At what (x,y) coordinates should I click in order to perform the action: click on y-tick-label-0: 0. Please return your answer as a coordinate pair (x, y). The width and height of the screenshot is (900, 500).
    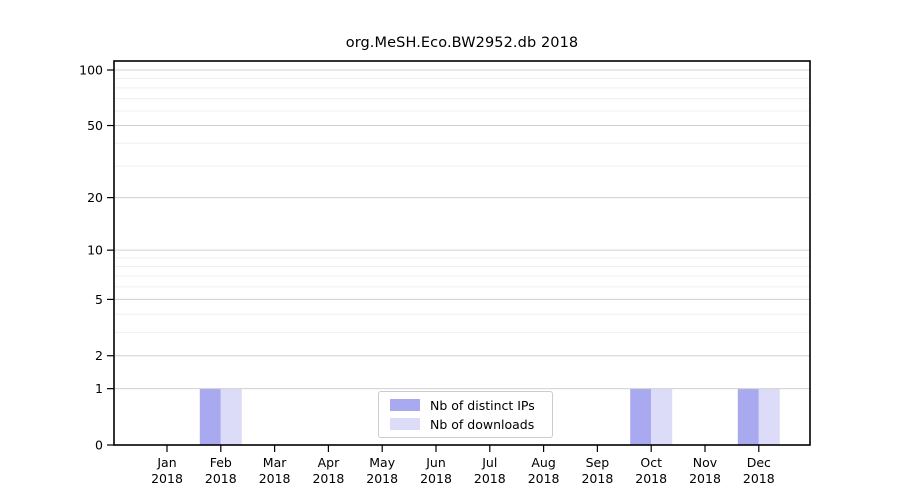
    Looking at the image, I should click on (99, 445).